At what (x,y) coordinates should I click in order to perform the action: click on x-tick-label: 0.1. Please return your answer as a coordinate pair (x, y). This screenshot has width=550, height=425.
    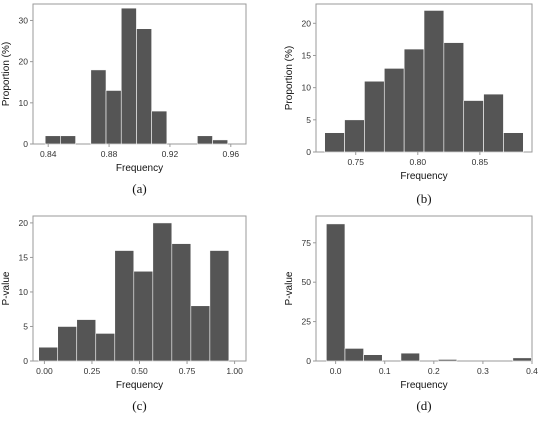
    Looking at the image, I should click on (385, 371).